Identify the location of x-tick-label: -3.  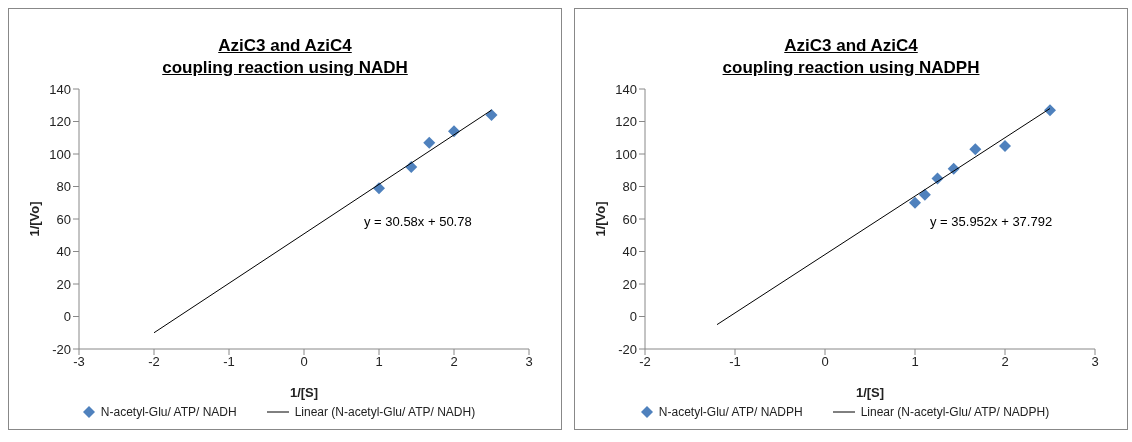
(79, 362).